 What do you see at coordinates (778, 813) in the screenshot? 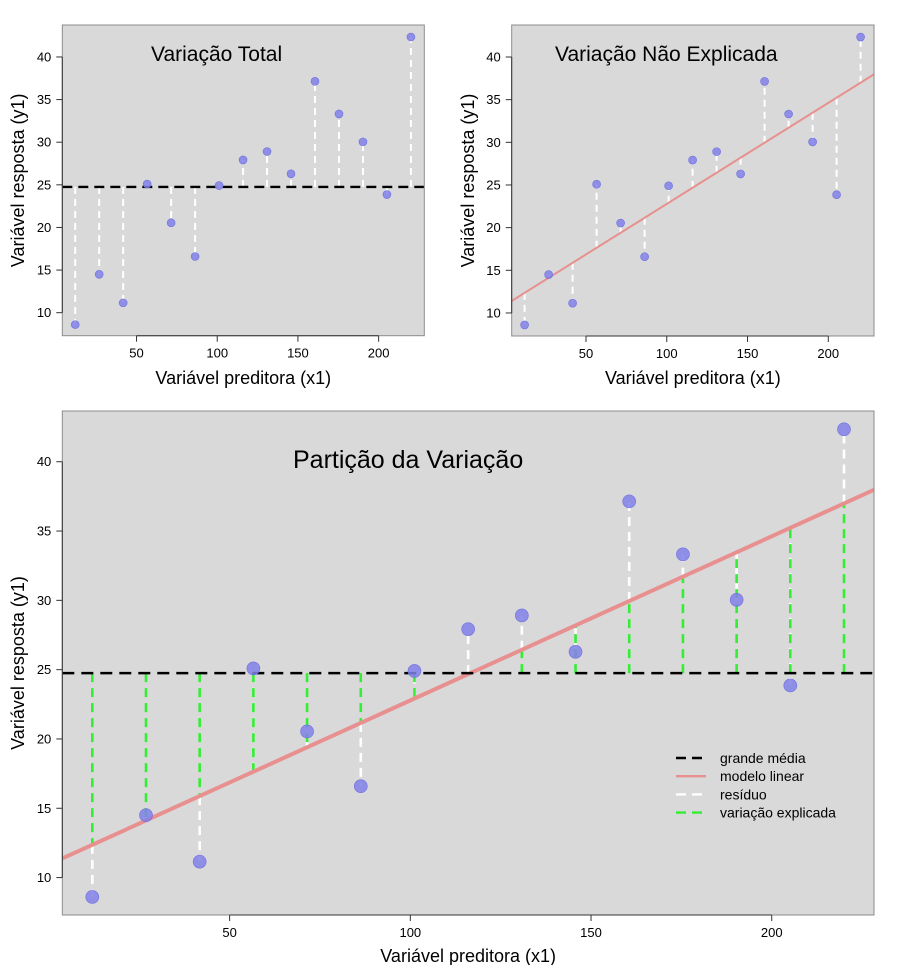
I see `legend-label: variação explicada` at bounding box center [778, 813].